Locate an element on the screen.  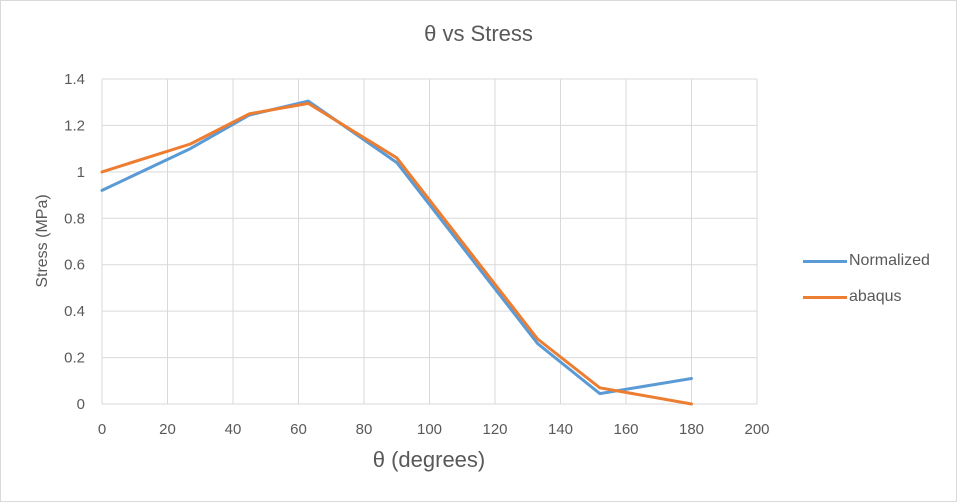
x-axis-label: θ (degrees) is located at coordinates (429, 459).